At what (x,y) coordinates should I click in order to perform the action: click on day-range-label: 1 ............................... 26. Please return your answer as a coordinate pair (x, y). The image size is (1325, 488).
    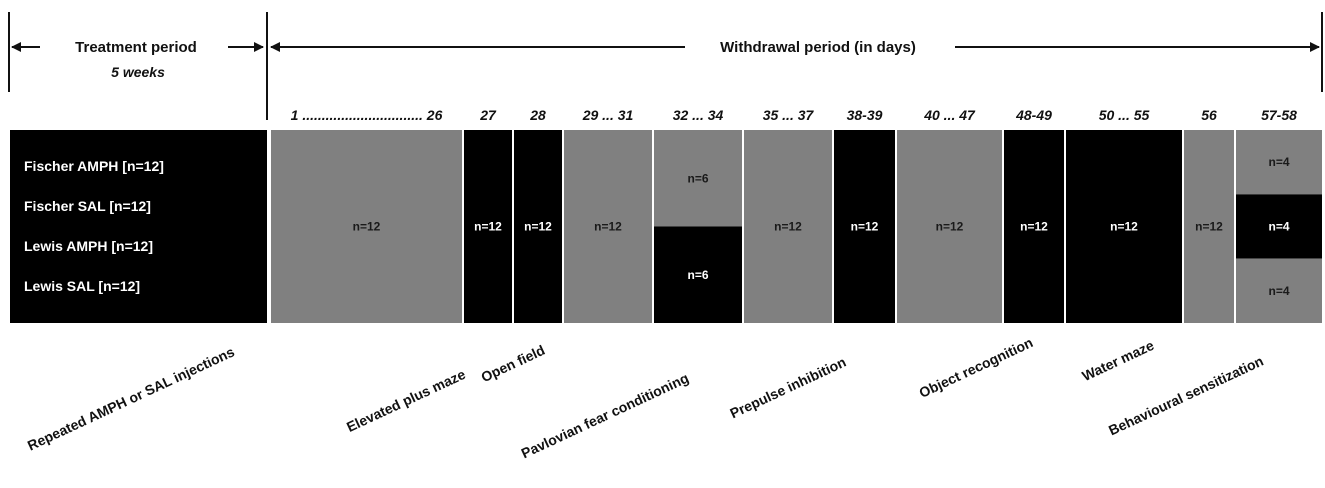
    Looking at the image, I should click on (367, 115).